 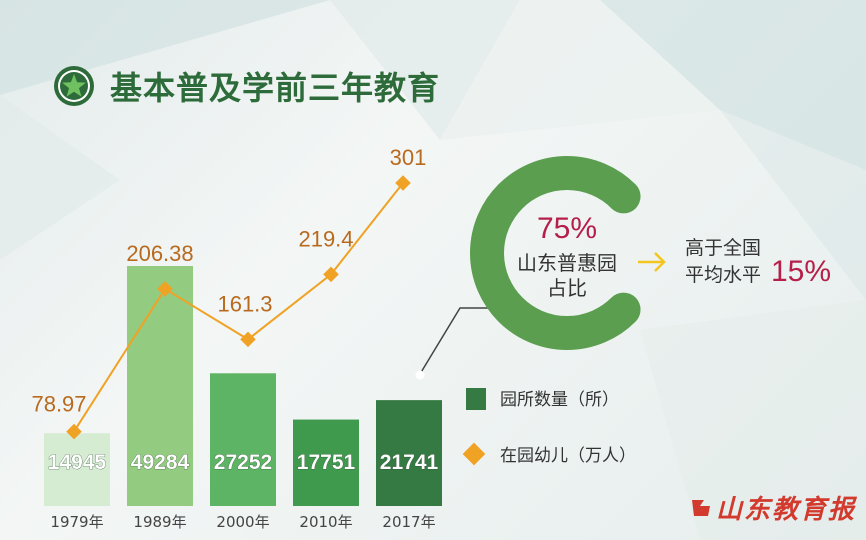 I want to click on page-title: 基本普及学前三年教育, so click(x=246, y=86).